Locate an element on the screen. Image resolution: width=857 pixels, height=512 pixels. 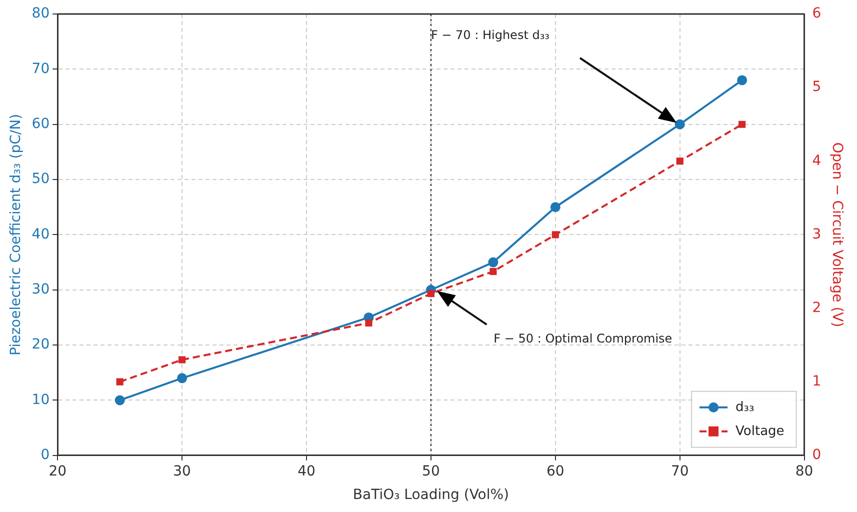
annotation: F − 50 : Optimal Compromise is located at coordinates (583, 338).